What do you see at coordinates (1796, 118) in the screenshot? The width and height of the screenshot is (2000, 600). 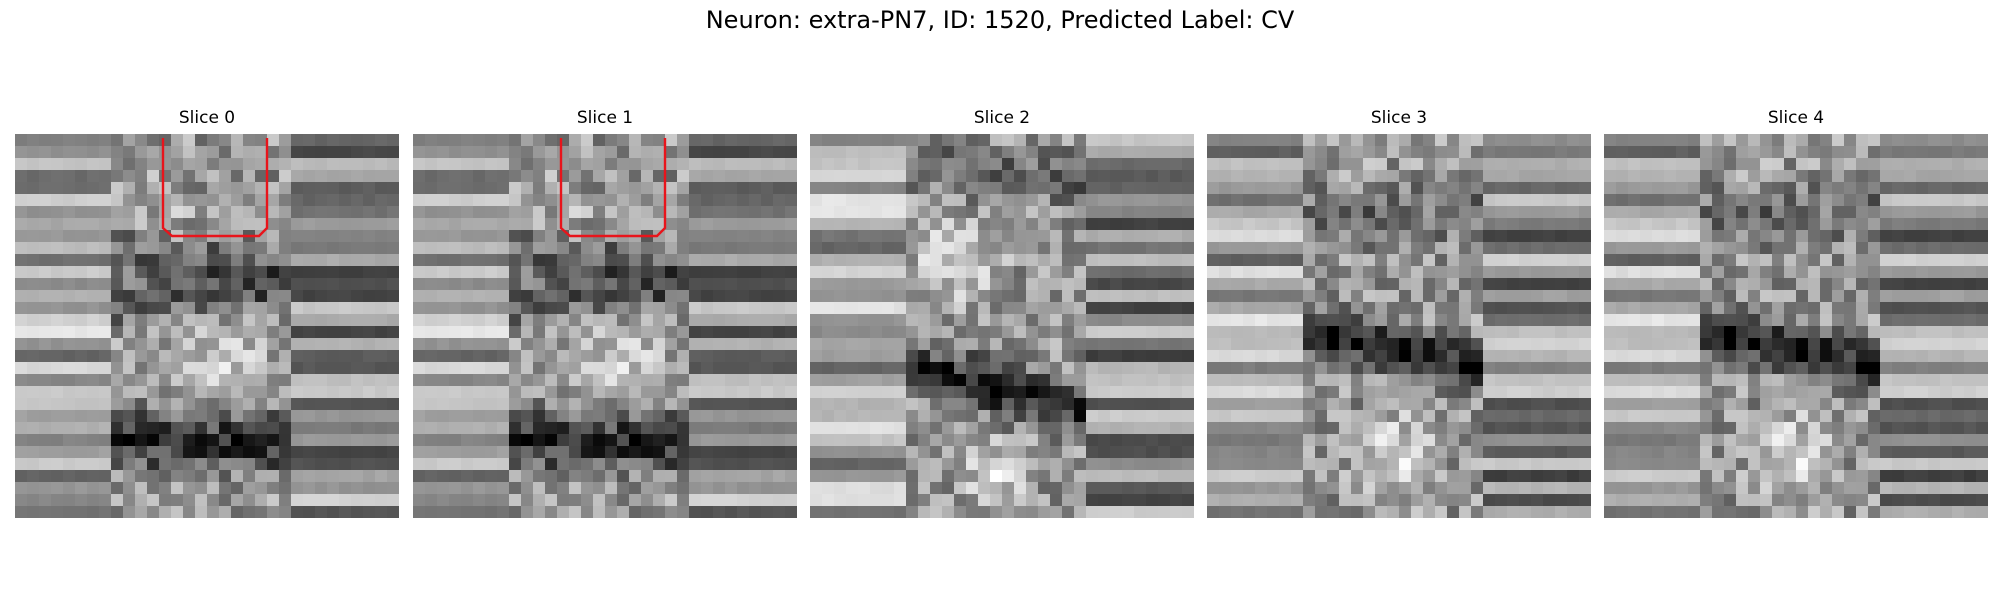 I see `slice-title: Slice 4` at bounding box center [1796, 118].